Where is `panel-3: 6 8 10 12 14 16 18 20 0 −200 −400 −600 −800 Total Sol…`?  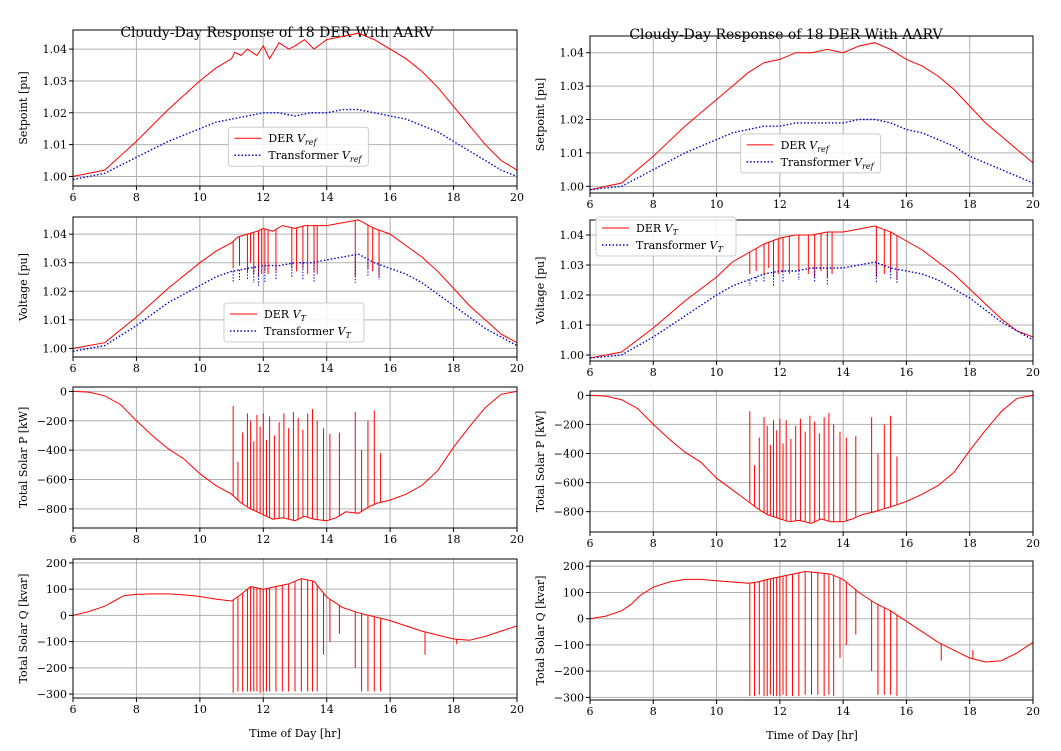
panel-3: 6 8 10 12 14 16 18 20 0 −200 −400 −600 −800 Total Sol… is located at coordinates (270, 465).